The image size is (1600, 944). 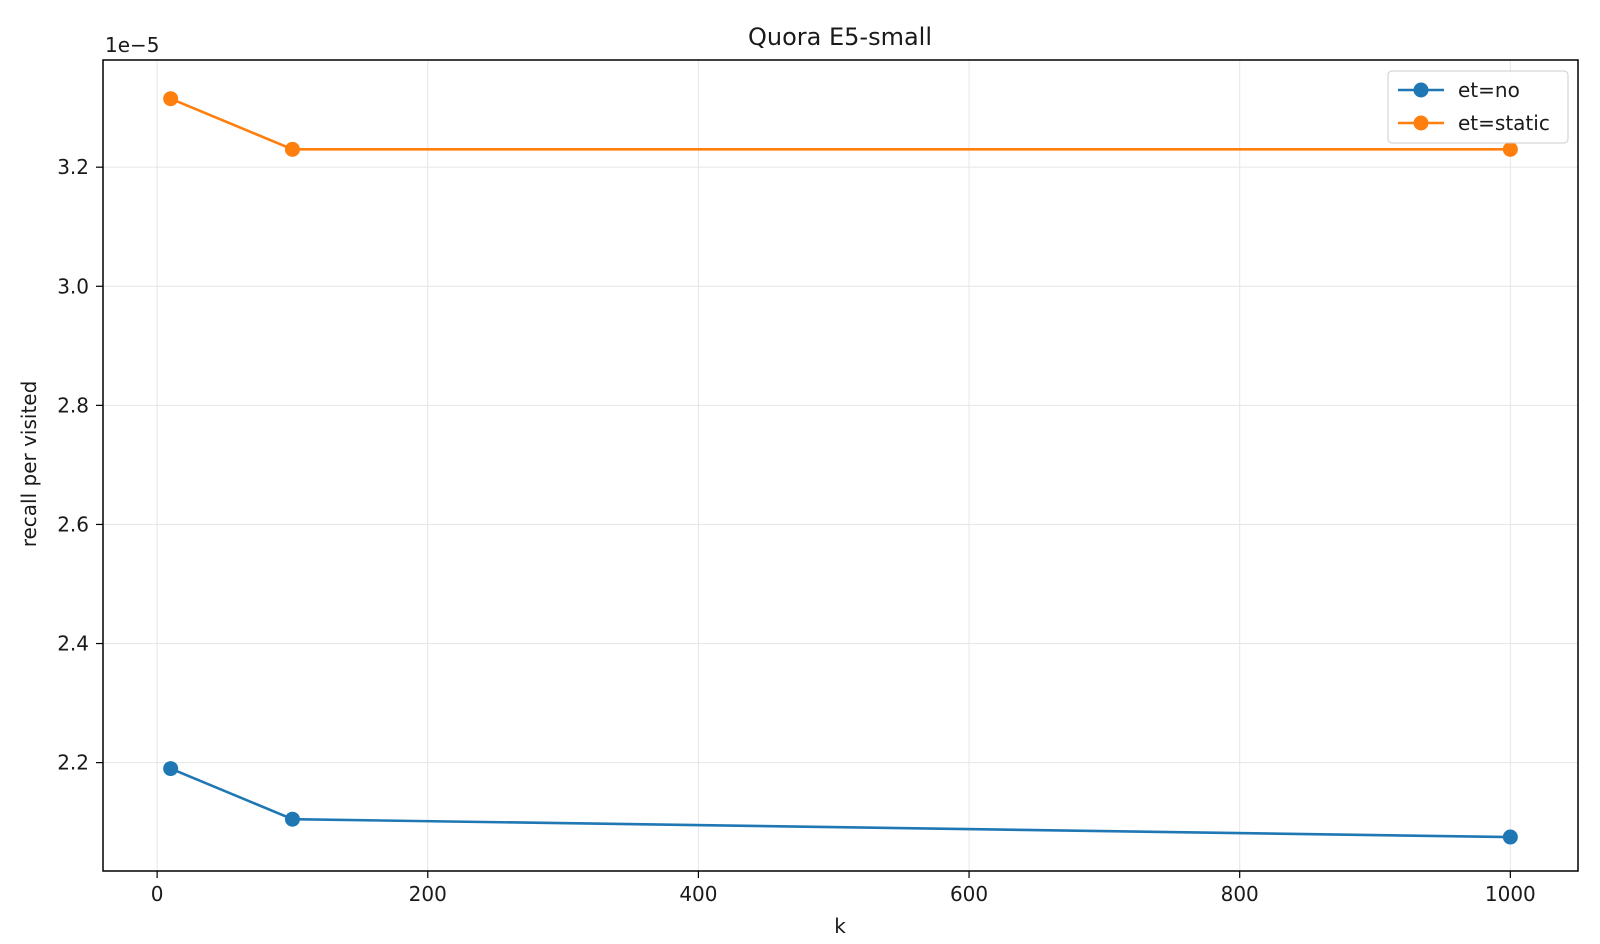 I want to click on x-tick-label: 400, so click(x=698, y=894).